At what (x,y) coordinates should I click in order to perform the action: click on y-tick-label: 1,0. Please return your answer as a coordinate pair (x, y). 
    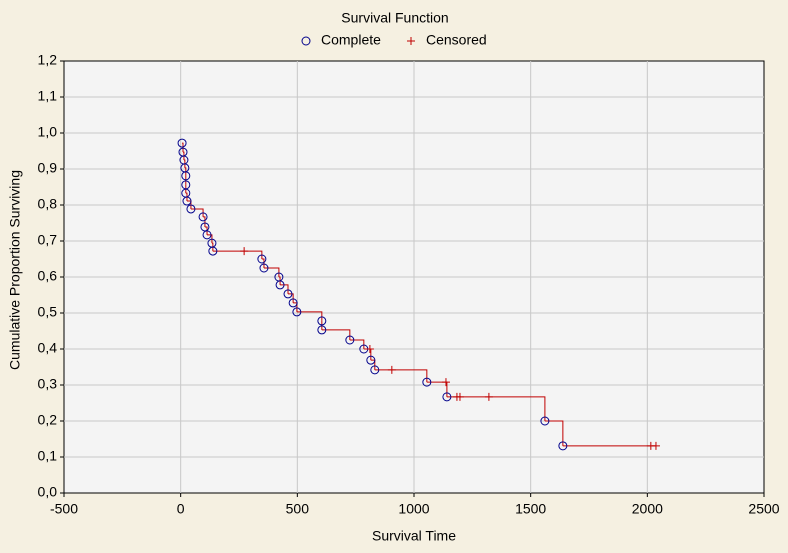
    Looking at the image, I should click on (48, 132).